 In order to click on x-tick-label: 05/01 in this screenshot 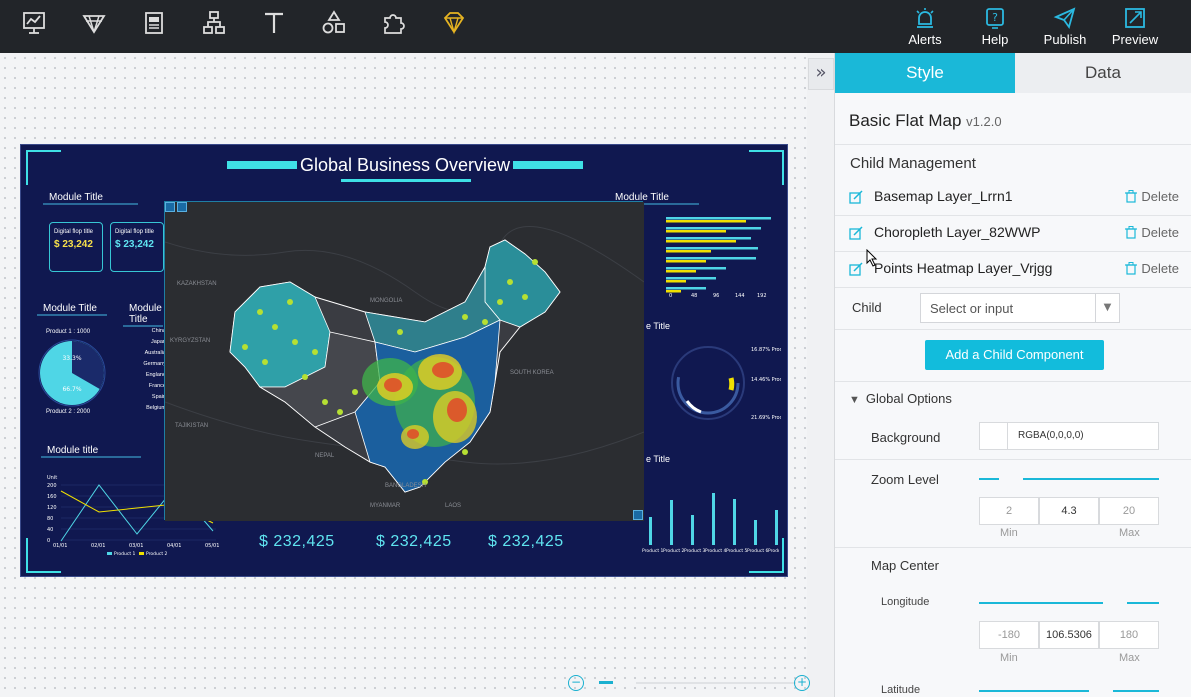, I will do `click(212, 546)`.